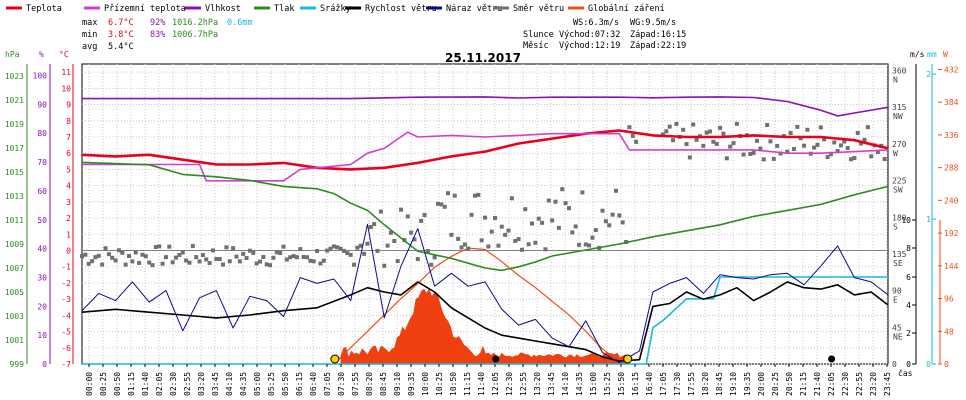 This screenshot has height=400, width=966. What do you see at coordinates (42, 220) in the screenshot?
I see `tick-label-pct: 50` at bounding box center [42, 220].